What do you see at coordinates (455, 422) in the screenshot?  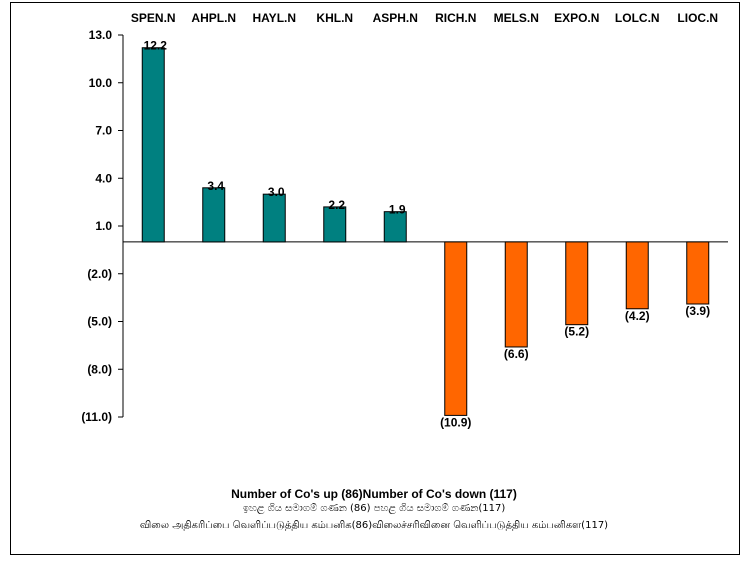 I see `value-label: (10.9)` at bounding box center [455, 422].